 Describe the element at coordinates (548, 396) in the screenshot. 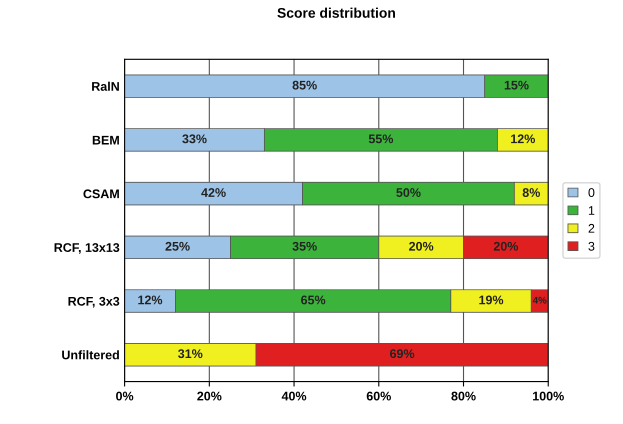

I see `x-tick-label: 100%` at that location.